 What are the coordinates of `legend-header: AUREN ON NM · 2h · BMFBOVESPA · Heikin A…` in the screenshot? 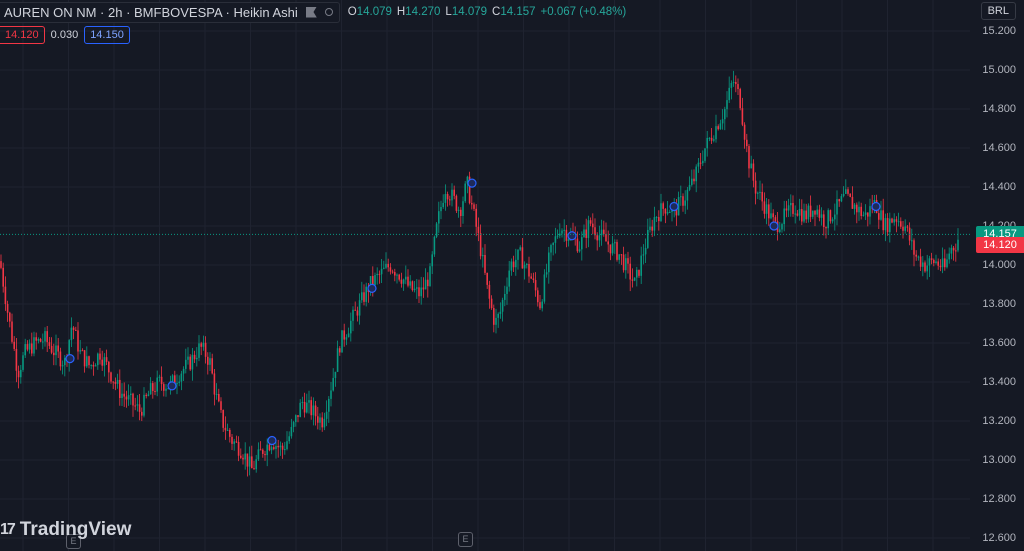 It's located at (313, 12).